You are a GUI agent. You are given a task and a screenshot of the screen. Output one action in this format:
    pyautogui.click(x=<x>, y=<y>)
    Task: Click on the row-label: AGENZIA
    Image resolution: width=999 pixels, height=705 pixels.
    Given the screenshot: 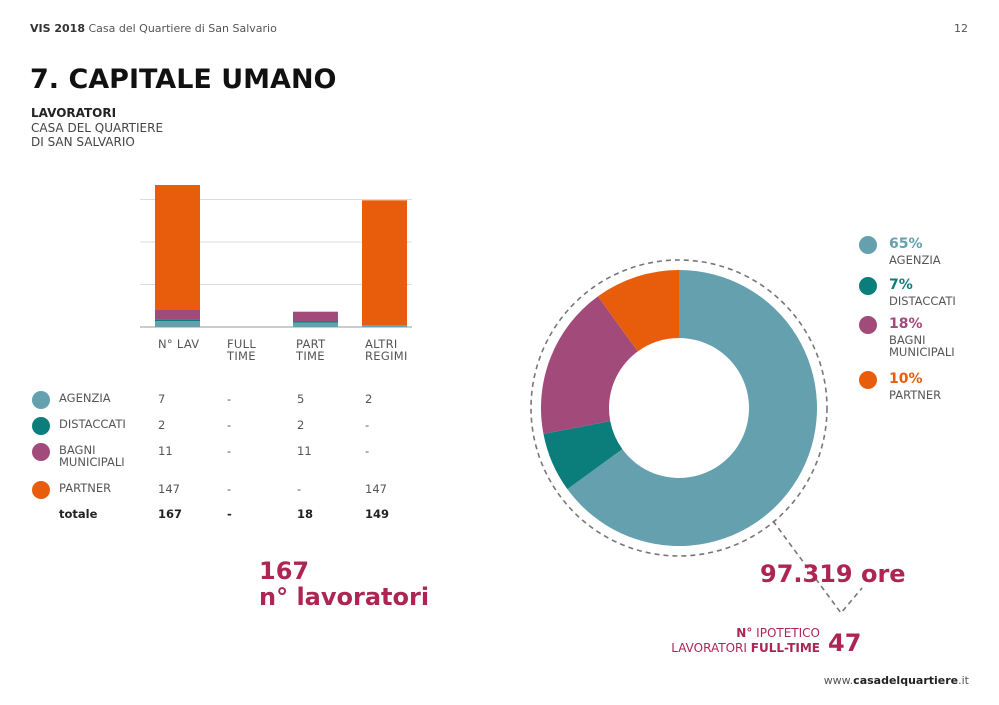 What is the action you would take?
    pyautogui.click(x=85, y=398)
    